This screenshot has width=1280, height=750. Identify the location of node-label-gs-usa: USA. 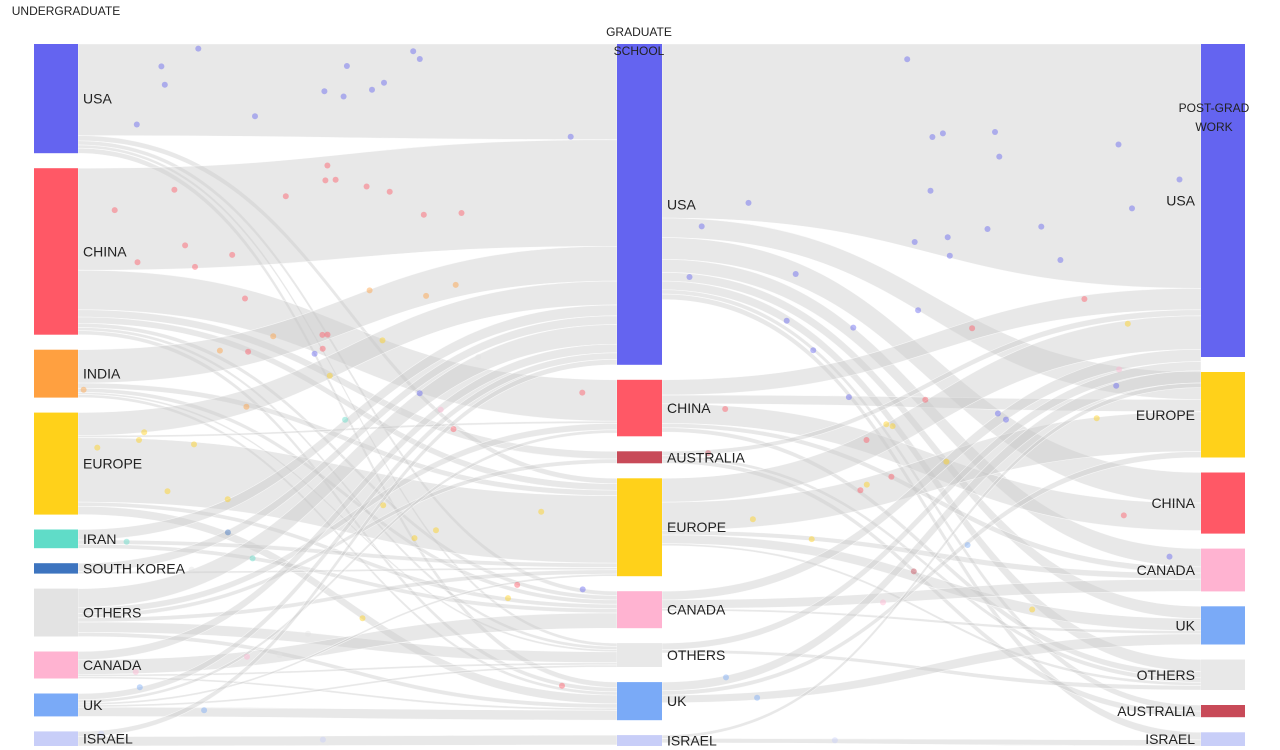
(681, 204).